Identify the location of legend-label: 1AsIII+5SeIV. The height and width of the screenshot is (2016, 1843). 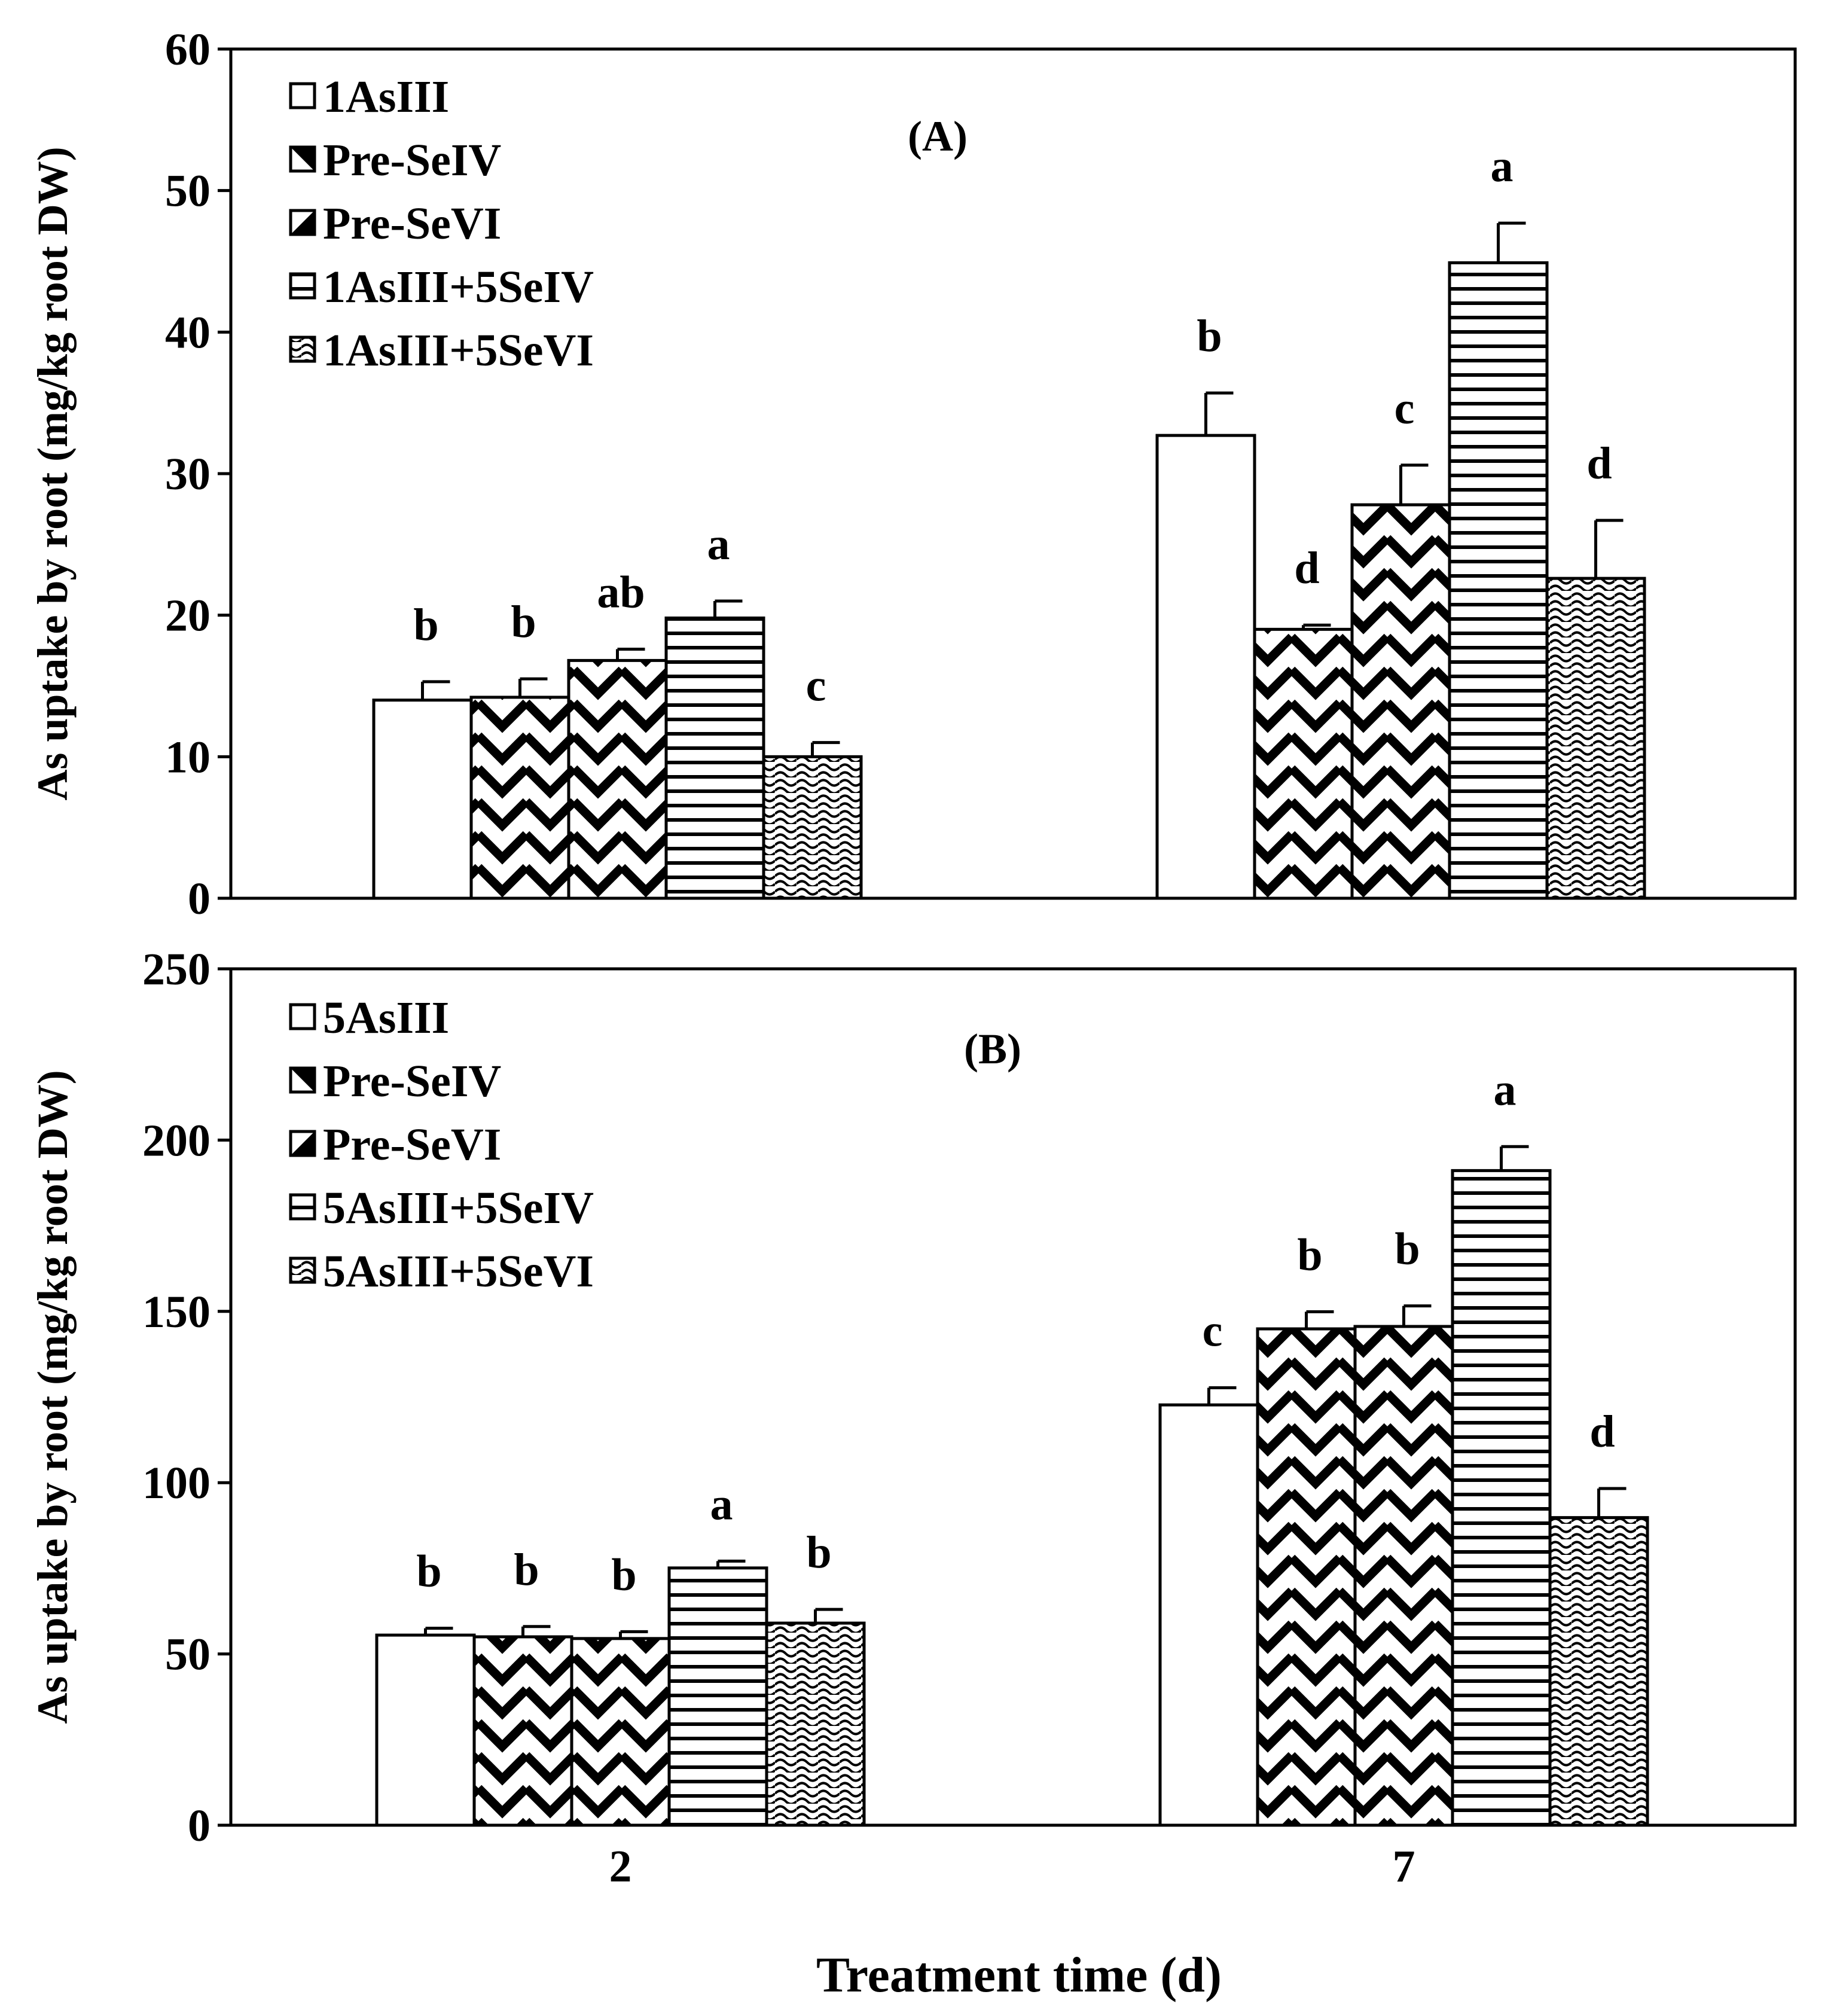
(458, 287).